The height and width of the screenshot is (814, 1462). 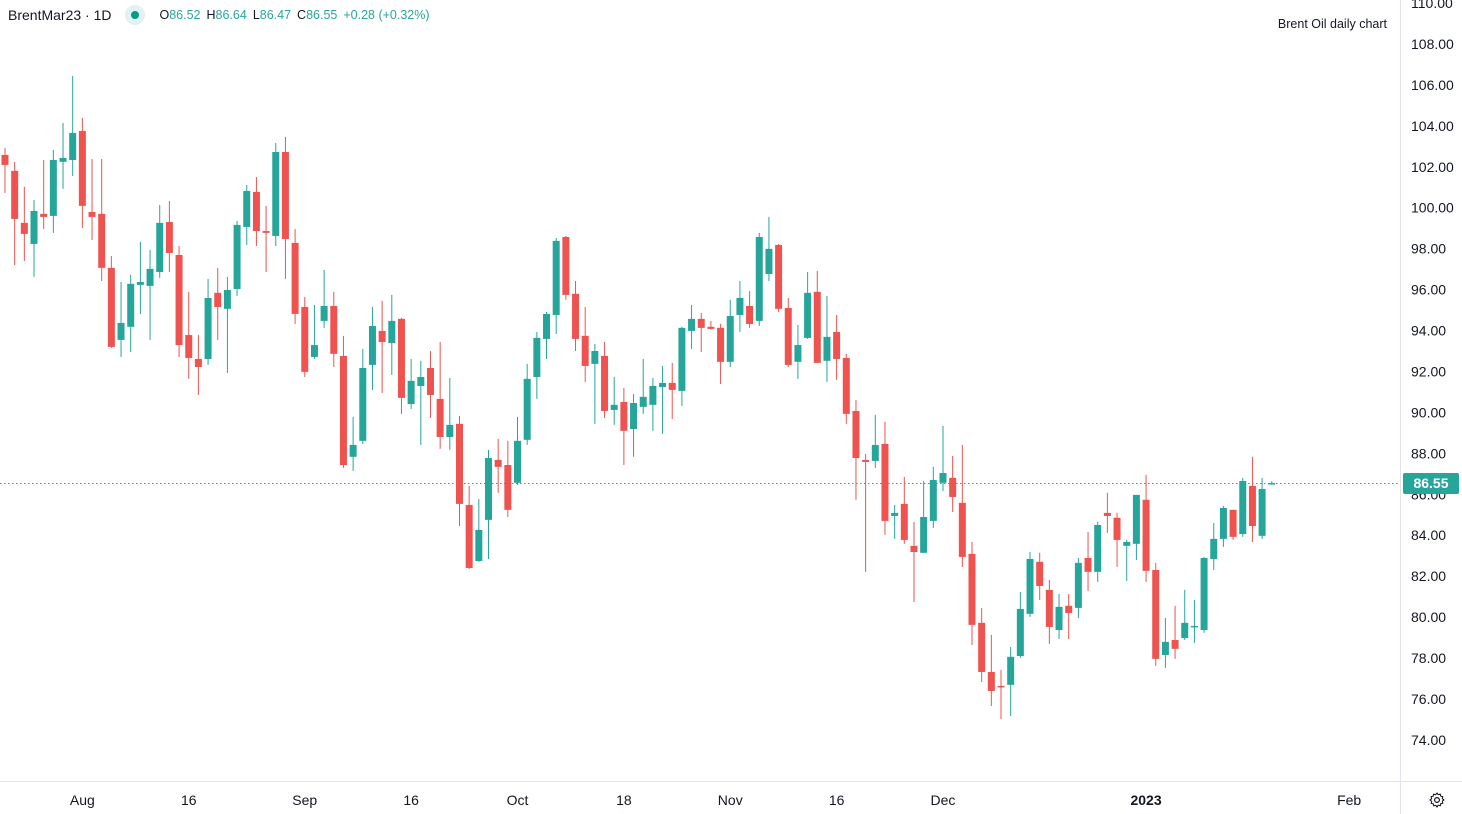 I want to click on time-axis: Aug 16 Sep 16 Oct 18 Nov 16 Dec 2023 Feb, so click(x=716, y=800).